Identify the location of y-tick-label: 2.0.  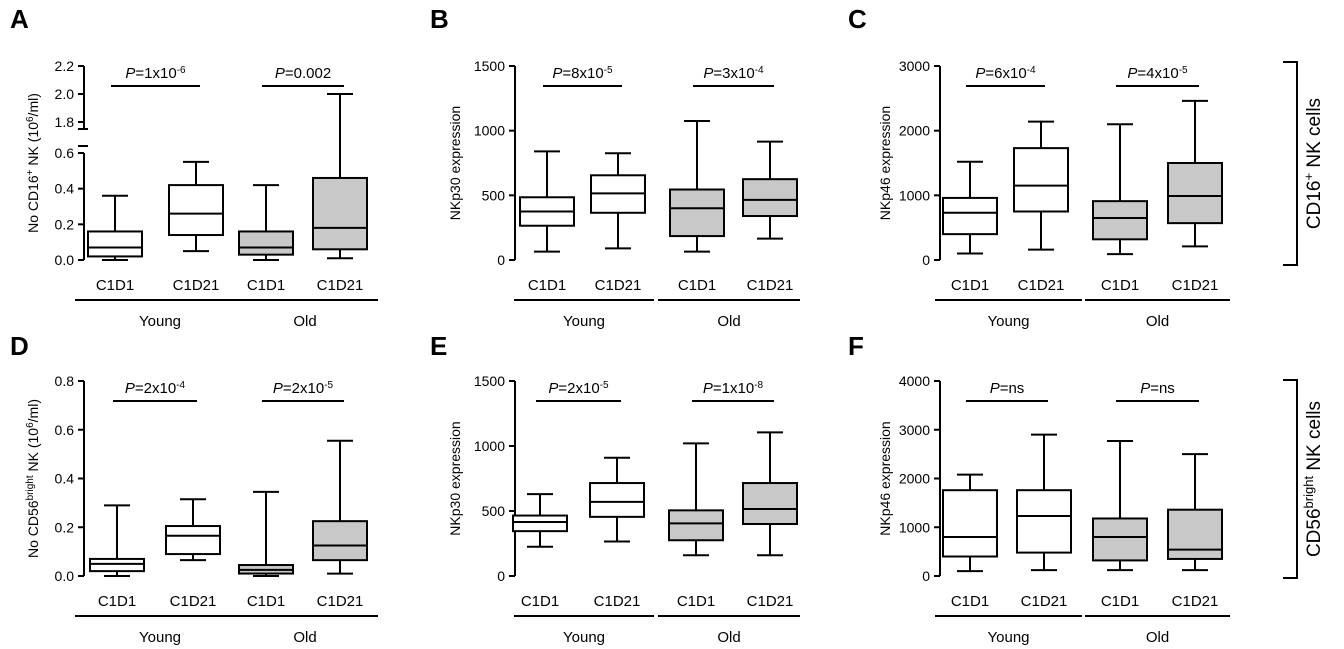
(65, 94).